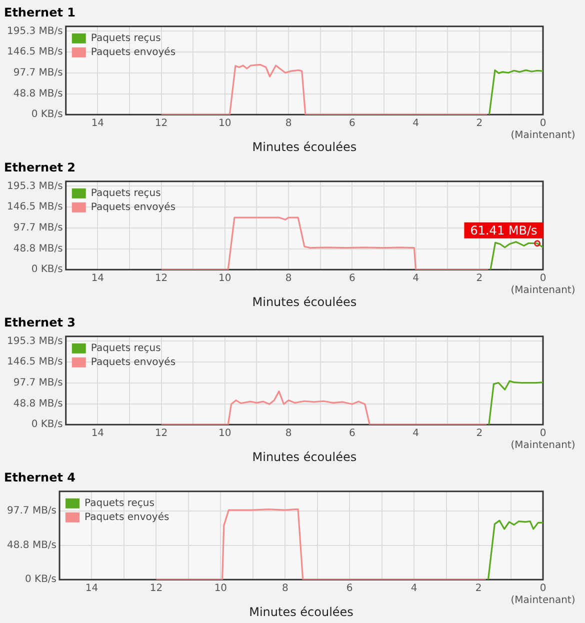  Describe the element at coordinates (504, 231) in the screenshot. I see `annotation: 61.41 MB/s` at that location.